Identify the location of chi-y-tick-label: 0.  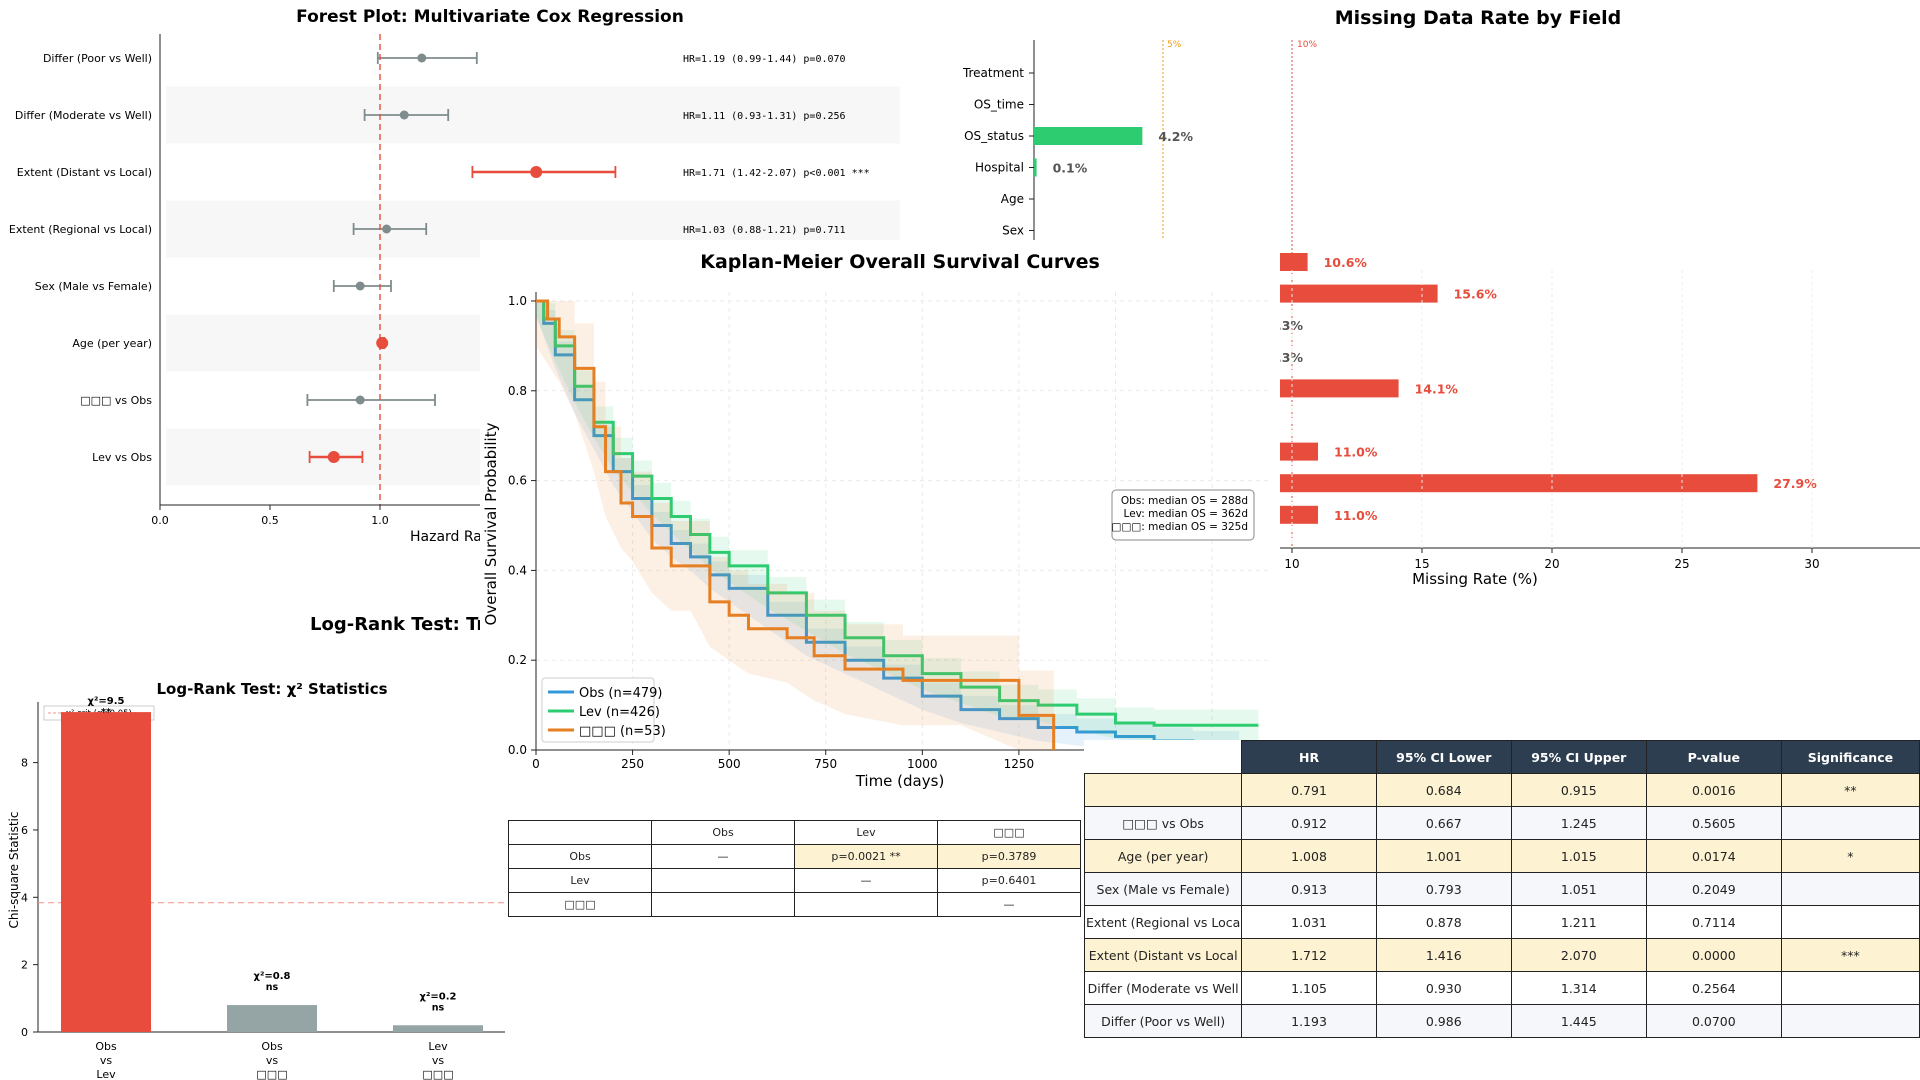
(24, 1032).